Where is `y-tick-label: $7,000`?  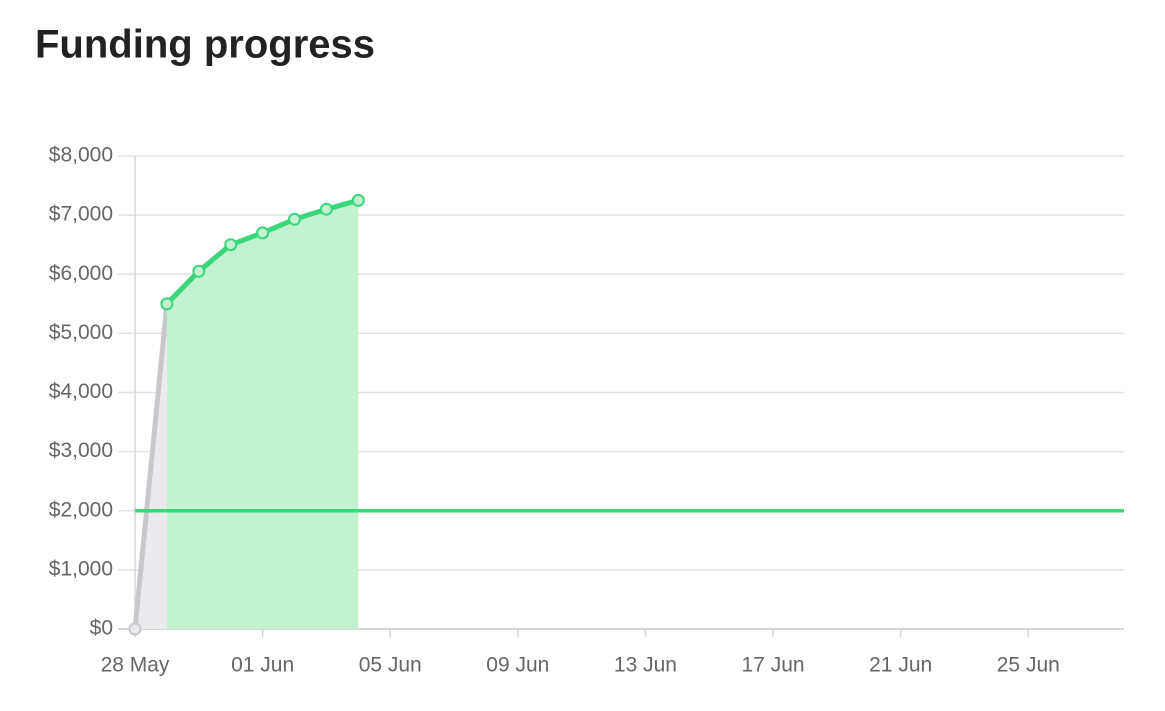 y-tick-label: $7,000 is located at coordinates (81, 214).